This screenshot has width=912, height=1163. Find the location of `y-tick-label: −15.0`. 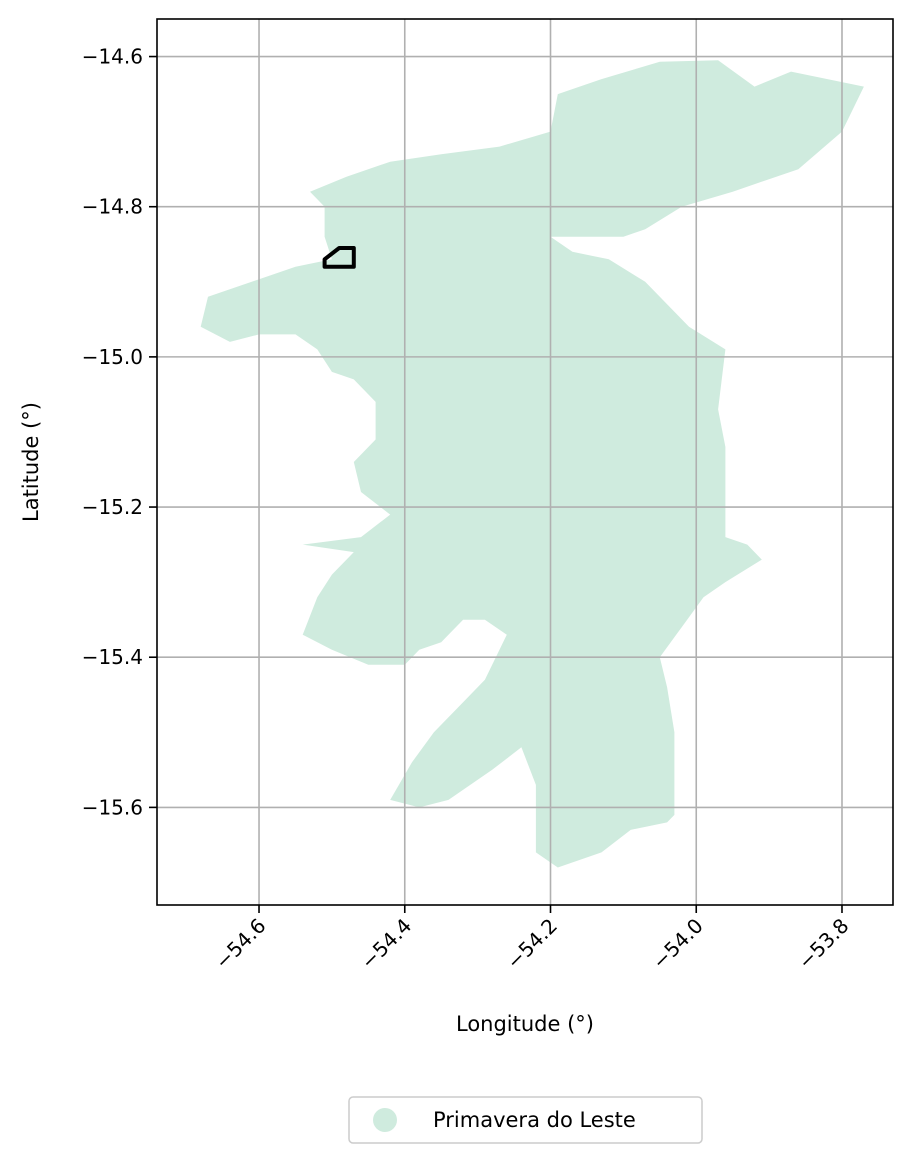

y-tick-label: −15.0 is located at coordinates (112, 357).